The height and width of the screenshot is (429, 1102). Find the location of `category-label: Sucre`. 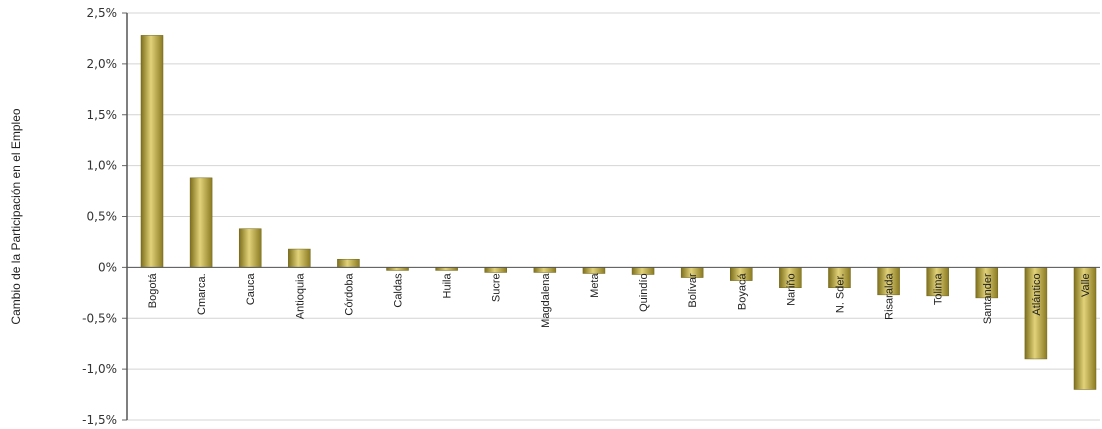

category-label: Sucre is located at coordinates (497, 287).